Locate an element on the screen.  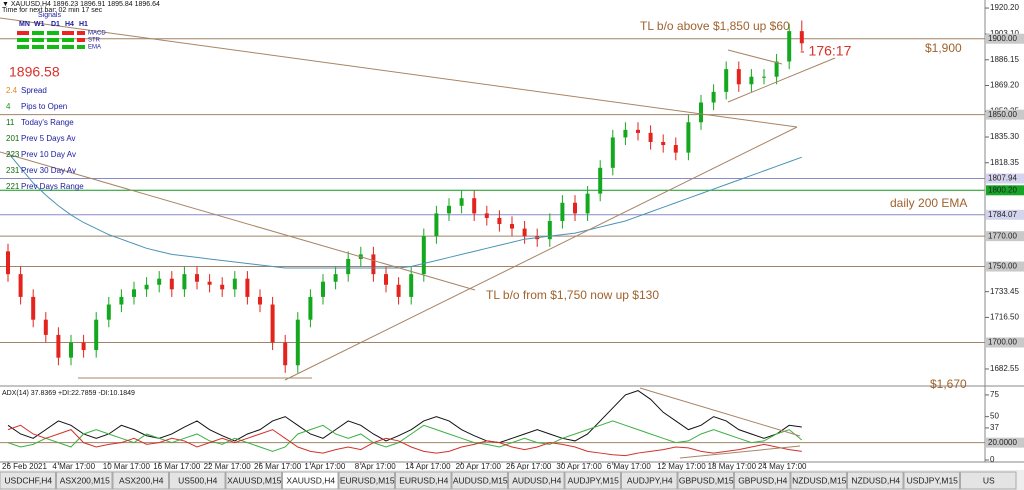
annotation: TL b/o above $1,850 up $60 is located at coordinates (715, 26).